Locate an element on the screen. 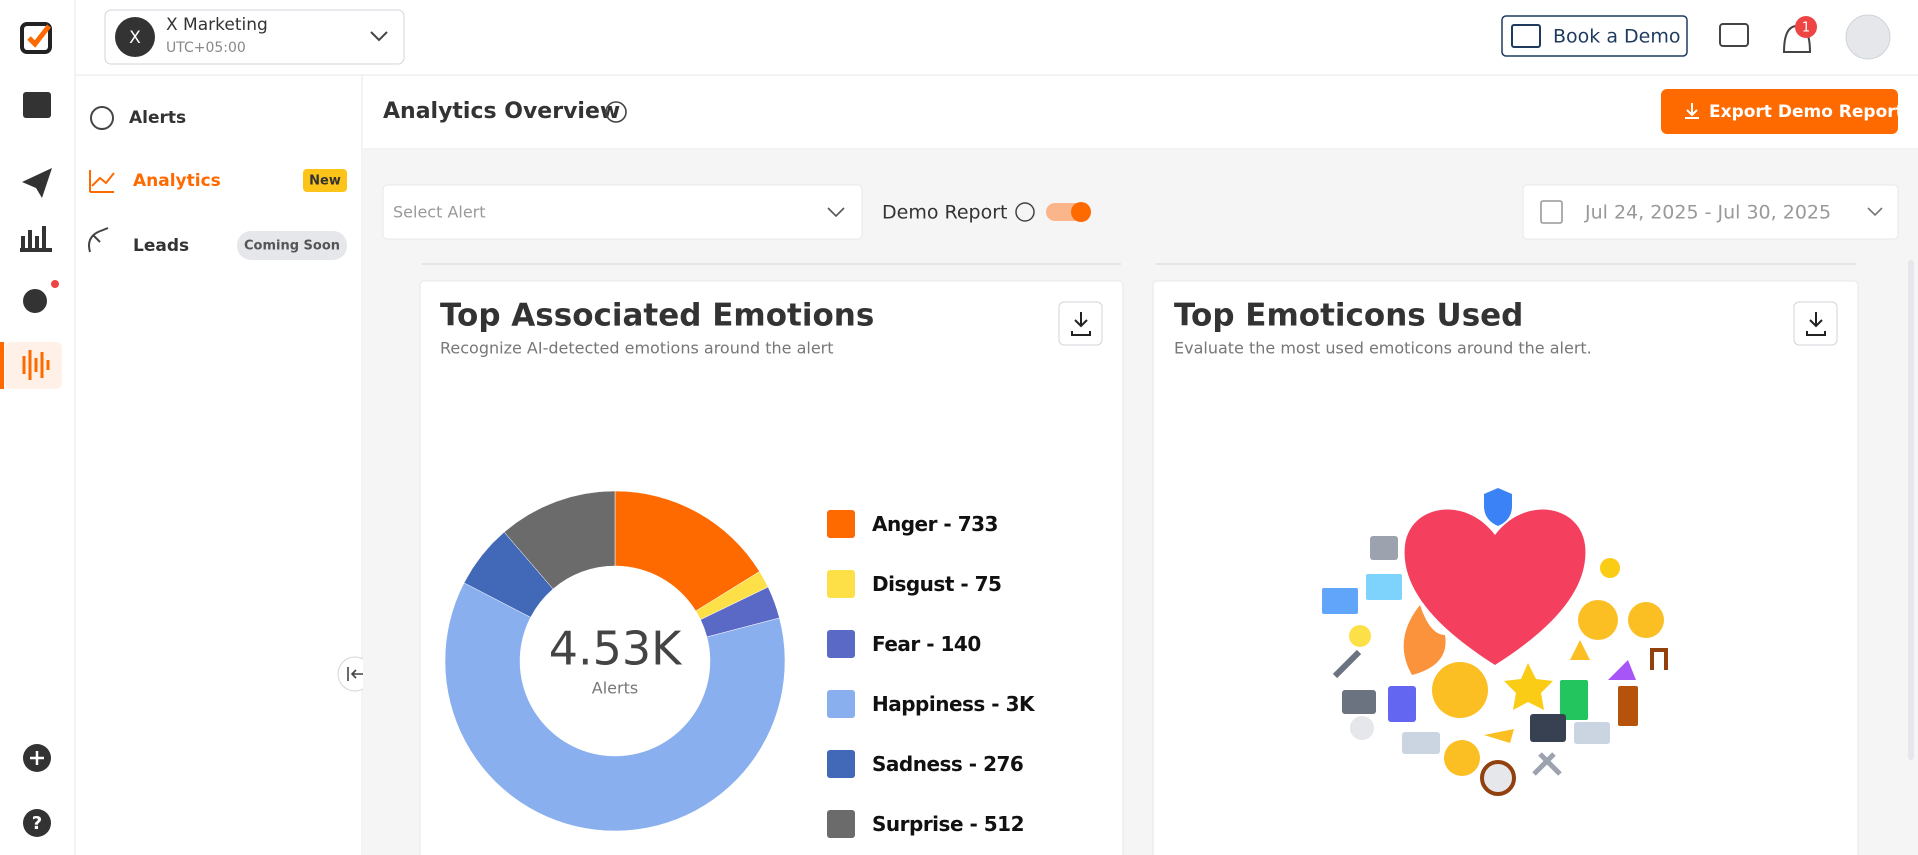 The width and height of the screenshot is (1918, 855). date-range: Jul 24, 2025 - Jul 30, 2025 is located at coordinates (1707, 213).